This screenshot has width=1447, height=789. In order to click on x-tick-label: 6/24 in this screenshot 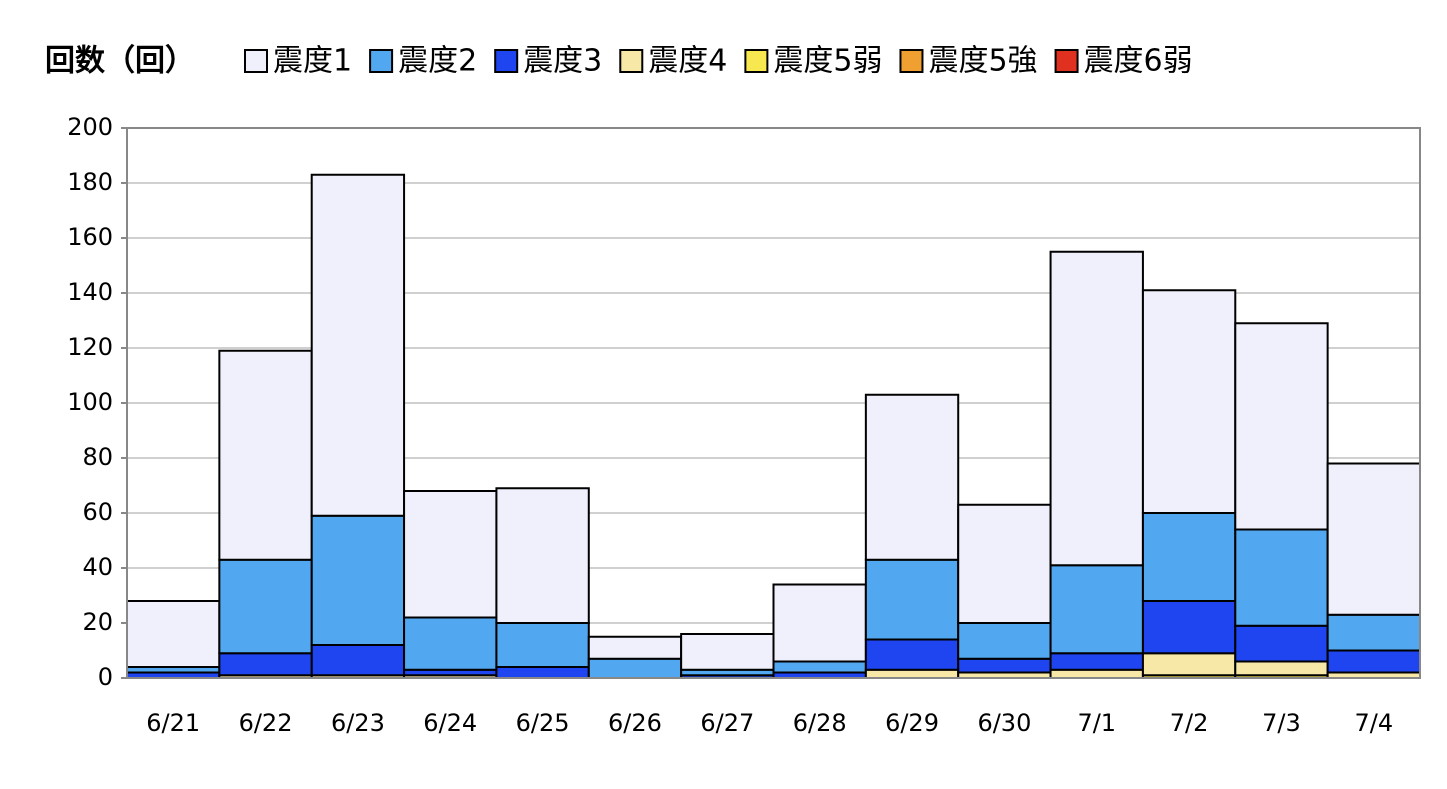, I will do `click(450, 723)`.